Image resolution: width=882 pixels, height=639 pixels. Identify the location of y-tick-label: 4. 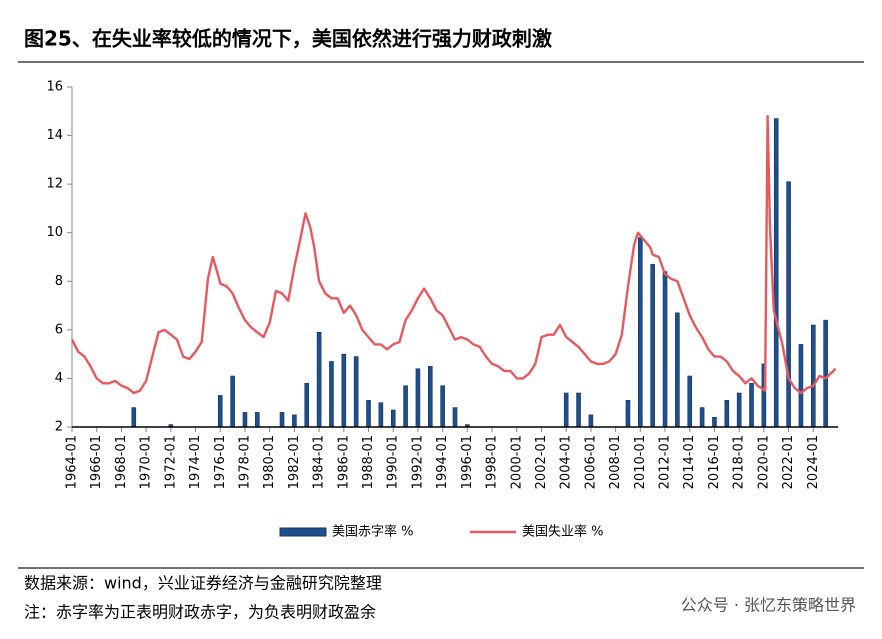
(59, 378).